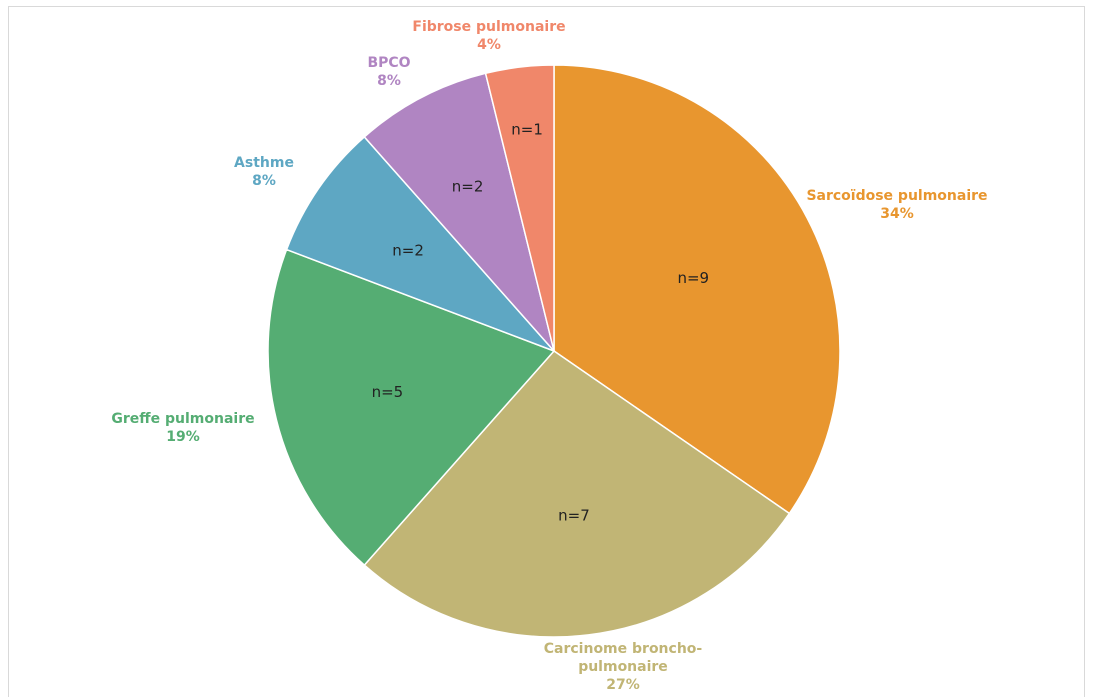 Image resolution: width=1093 pixels, height=698 pixels. What do you see at coordinates (468, 186) in the screenshot?
I see `count-label-bpco: n=2` at bounding box center [468, 186].